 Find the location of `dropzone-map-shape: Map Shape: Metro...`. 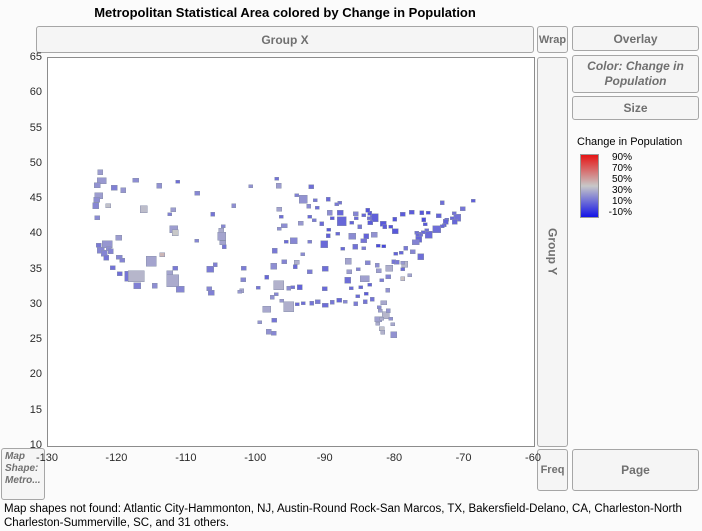

dropzone-map-shape: Map Shape: Metro... is located at coordinates (23, 474).